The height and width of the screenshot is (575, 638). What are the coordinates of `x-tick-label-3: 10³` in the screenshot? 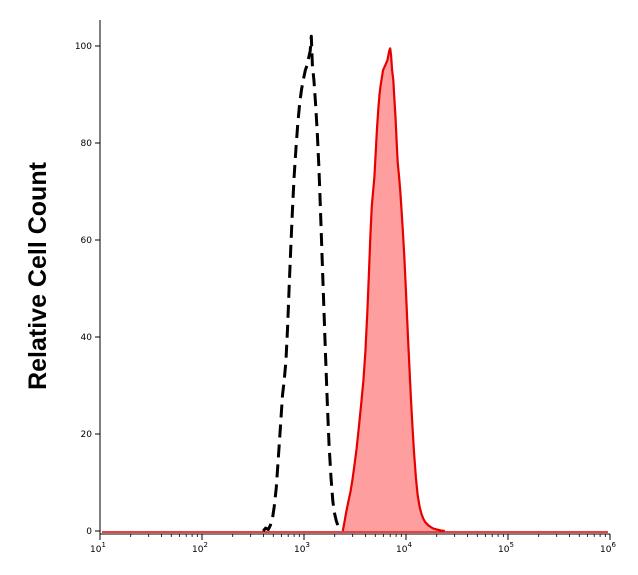 It's located at (302, 548).